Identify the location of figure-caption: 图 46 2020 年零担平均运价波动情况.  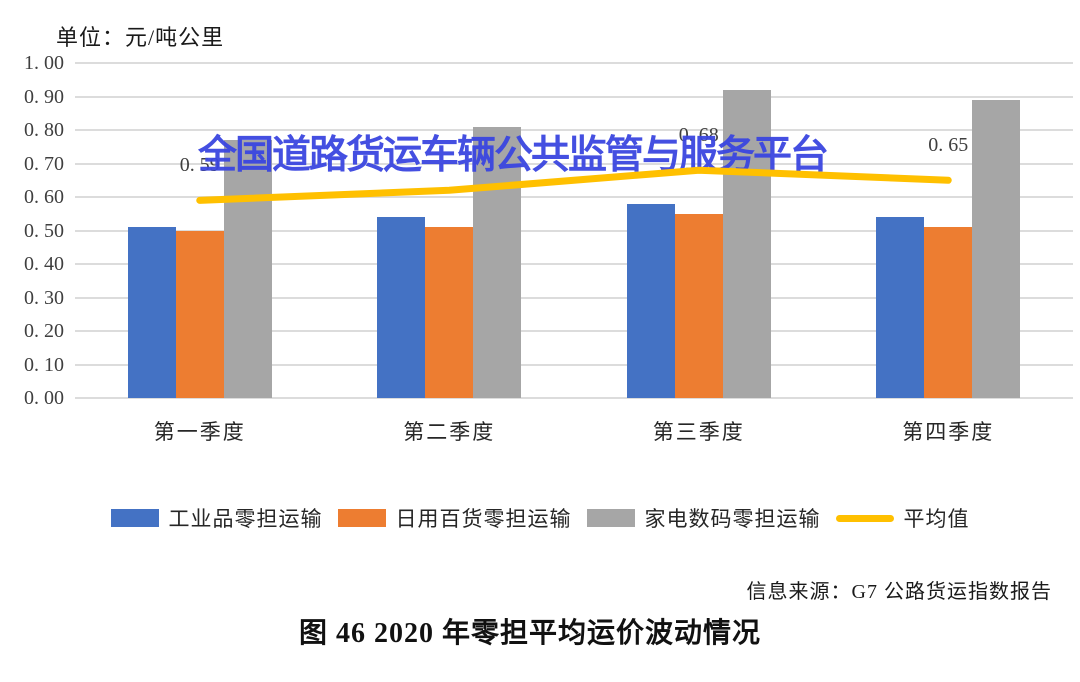
(529, 633).